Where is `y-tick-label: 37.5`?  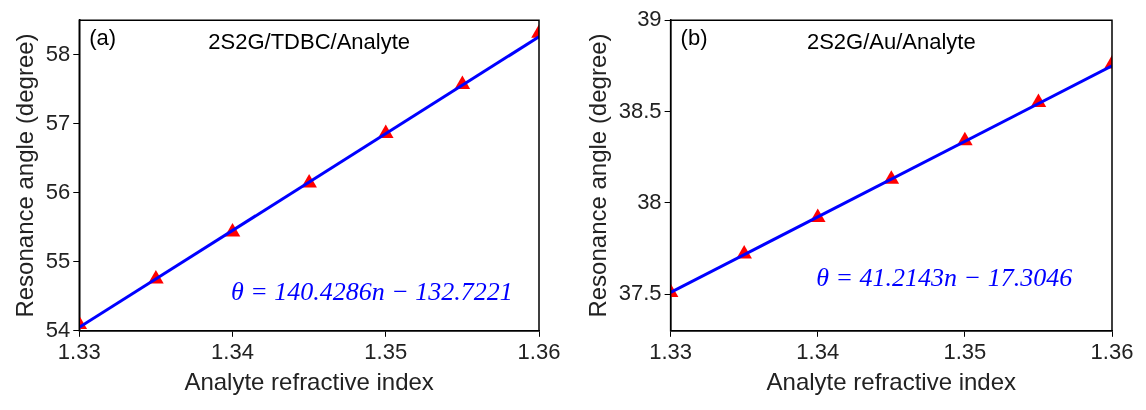 y-tick-label: 37.5 is located at coordinates (640, 293).